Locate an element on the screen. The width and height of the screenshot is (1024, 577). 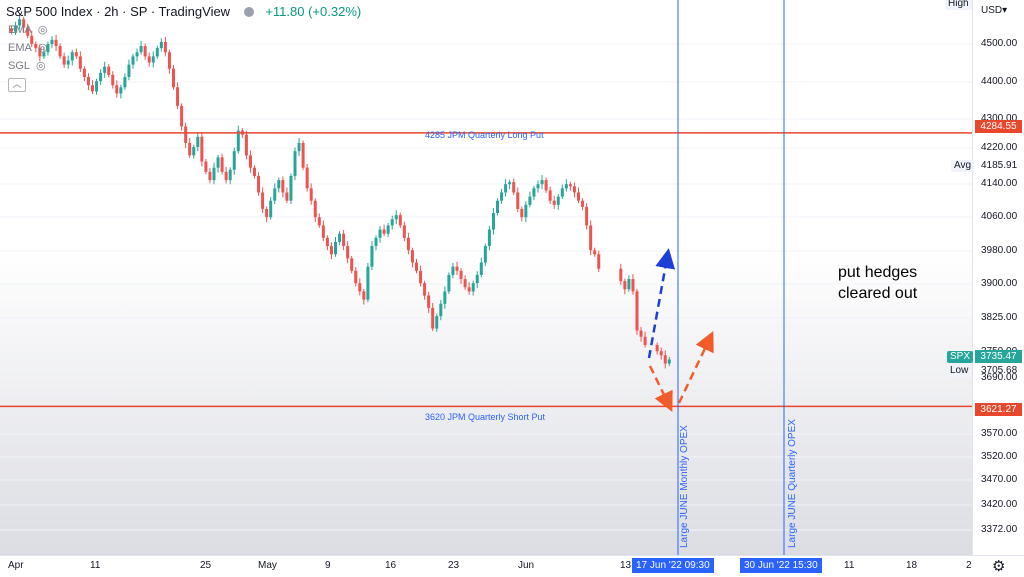
price-tag-long-put: 4284.55 is located at coordinates (998, 126).